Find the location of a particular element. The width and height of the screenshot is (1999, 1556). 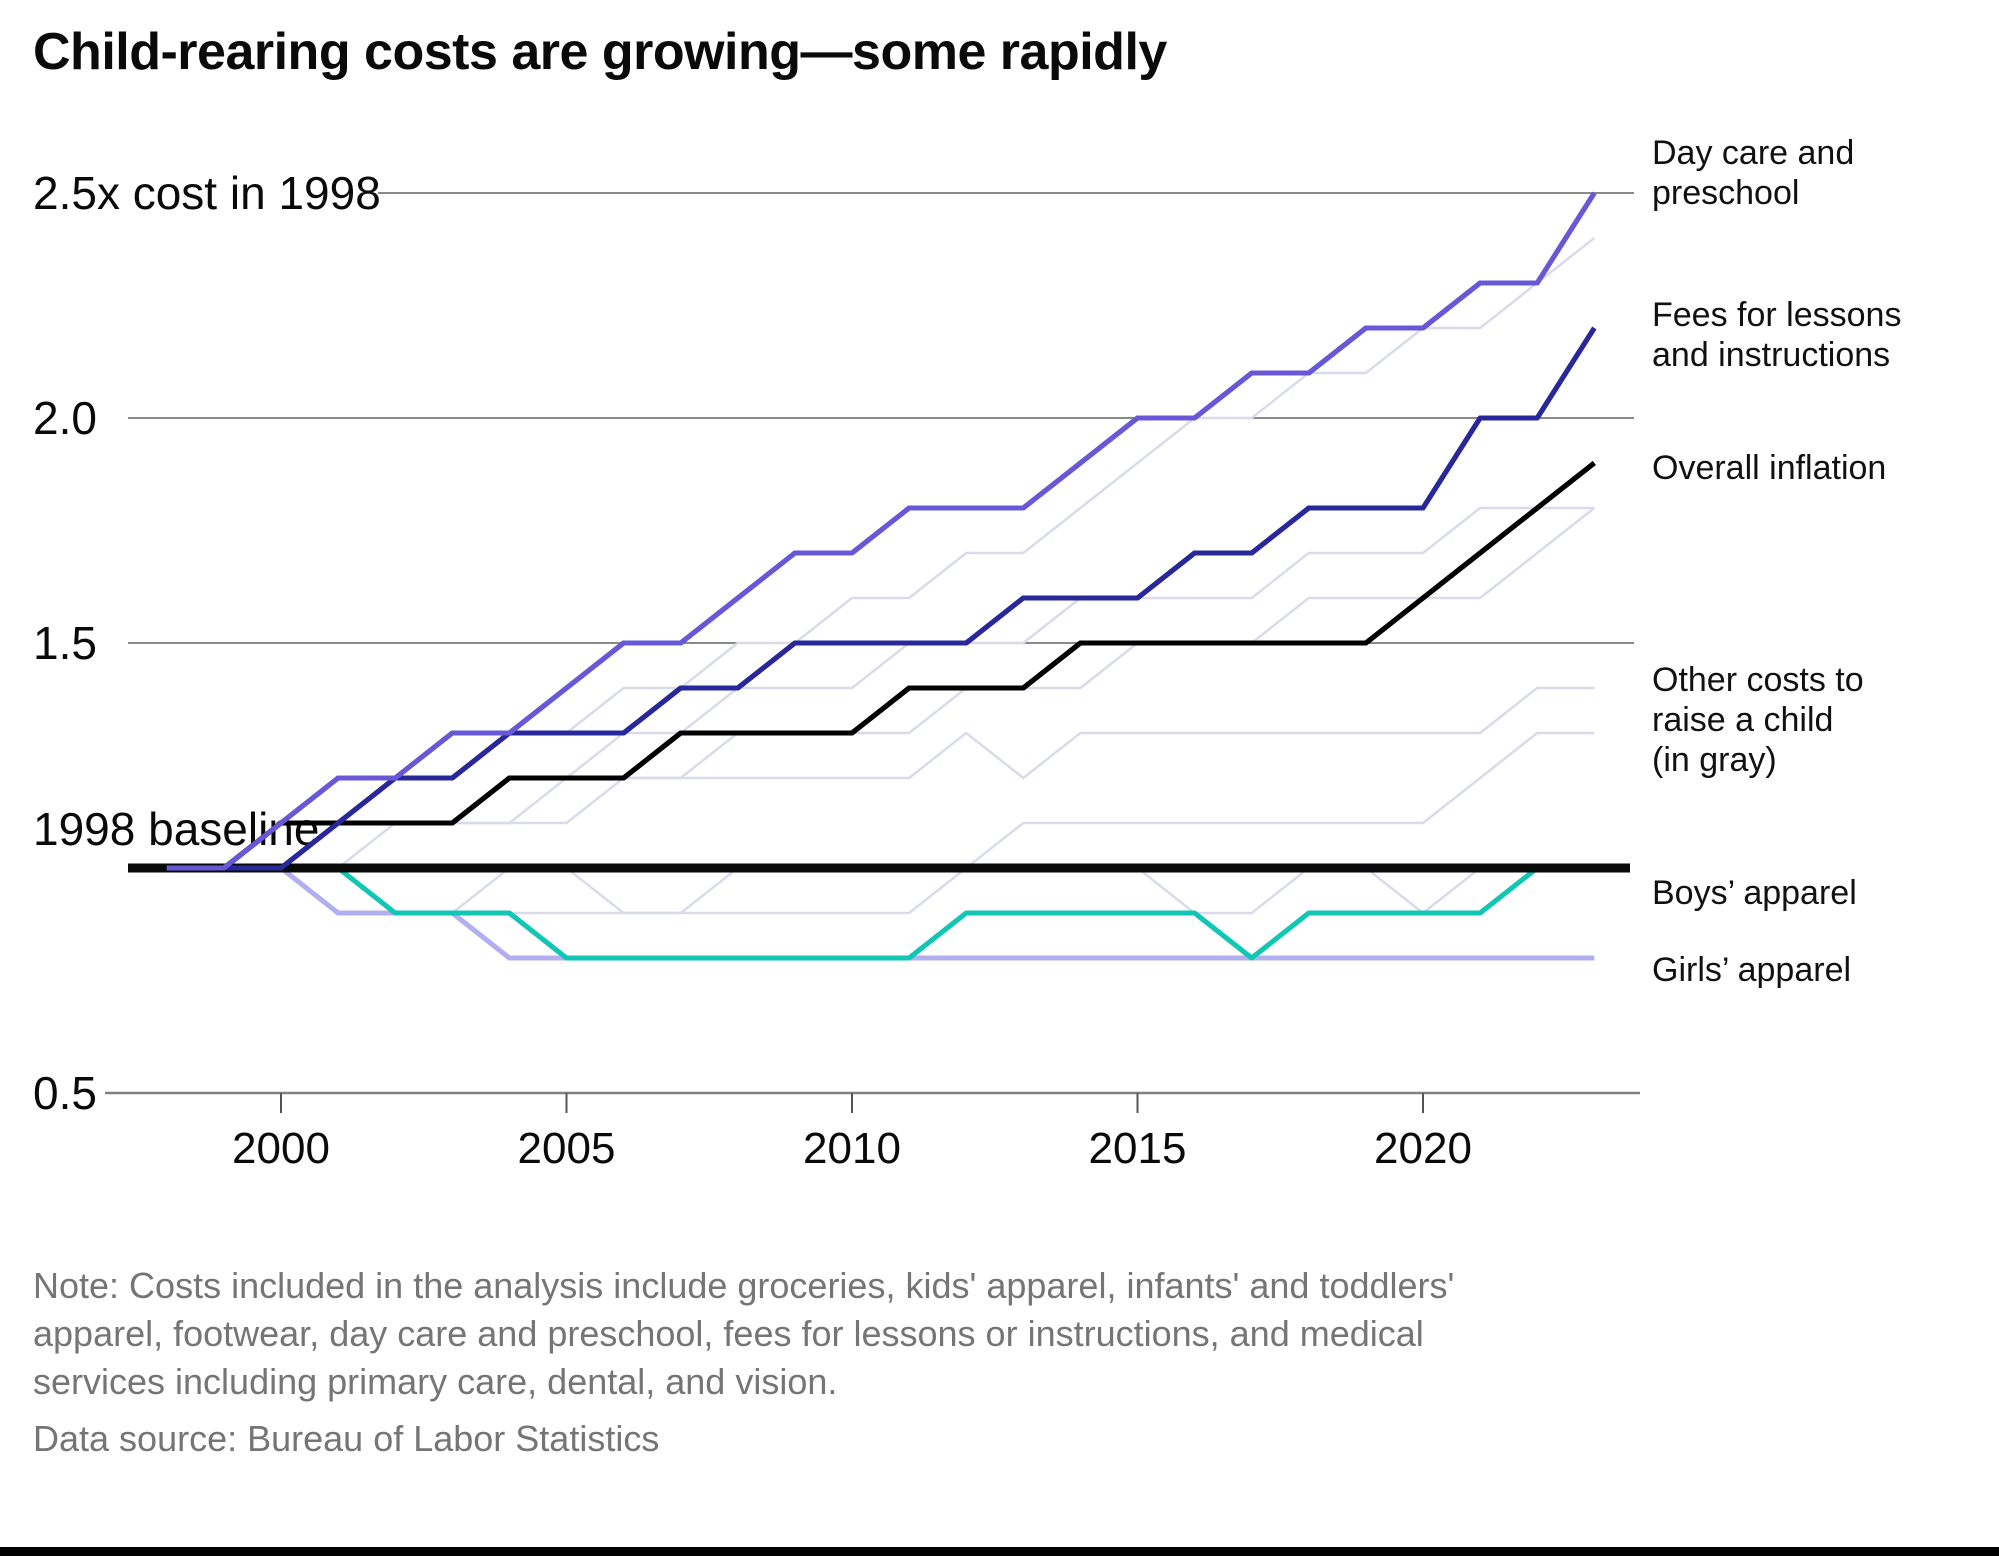

x-tick-label: 2015 is located at coordinates (1138, 1148).